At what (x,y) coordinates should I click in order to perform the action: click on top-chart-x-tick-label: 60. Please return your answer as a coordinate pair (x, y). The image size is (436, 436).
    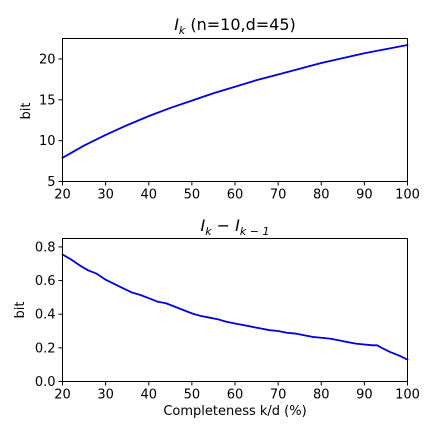
    Looking at the image, I should click on (235, 195).